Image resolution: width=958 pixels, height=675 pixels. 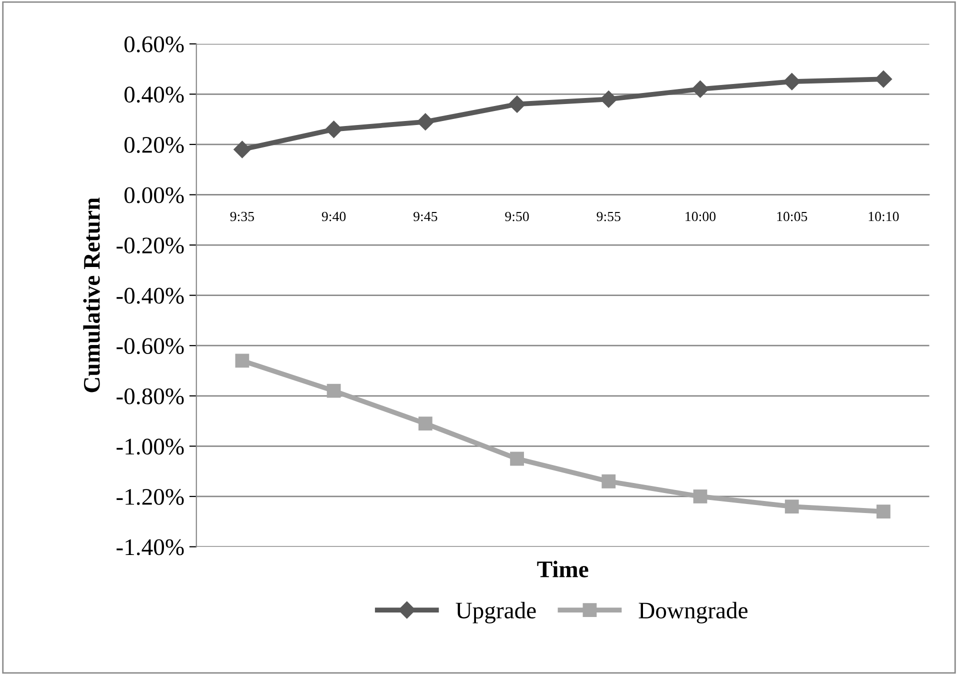 What do you see at coordinates (701, 217) in the screenshot?
I see `x-tick-label: 10:00` at bounding box center [701, 217].